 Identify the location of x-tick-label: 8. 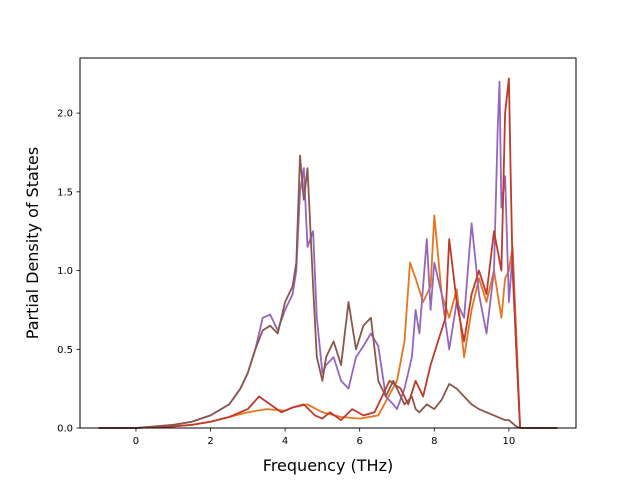
(434, 441).